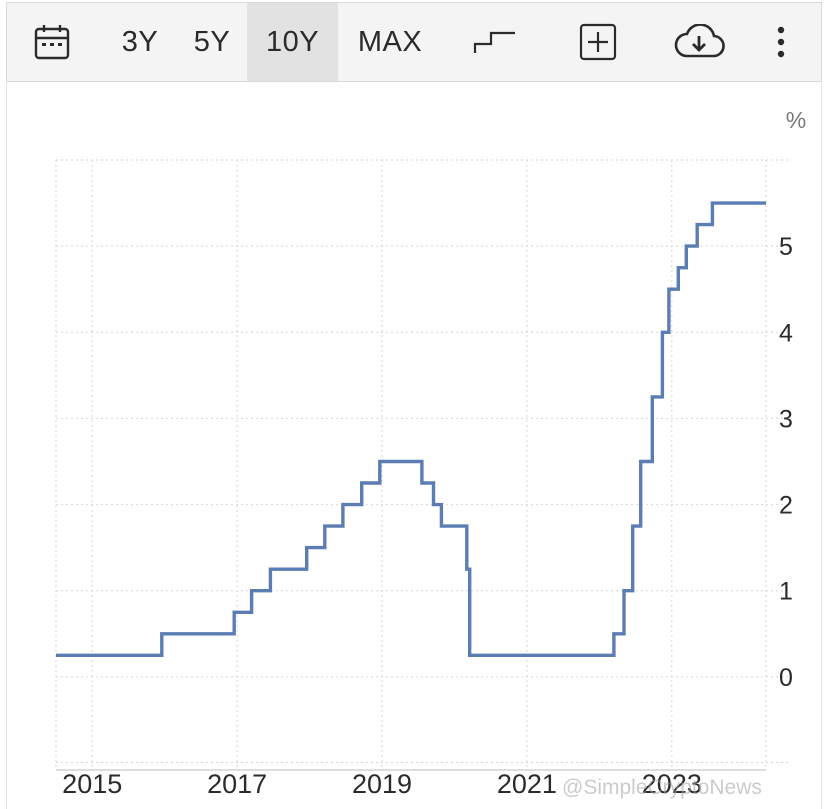 The image size is (829, 809). What do you see at coordinates (495, 42) in the screenshot?
I see `step-line-icon` at bounding box center [495, 42].